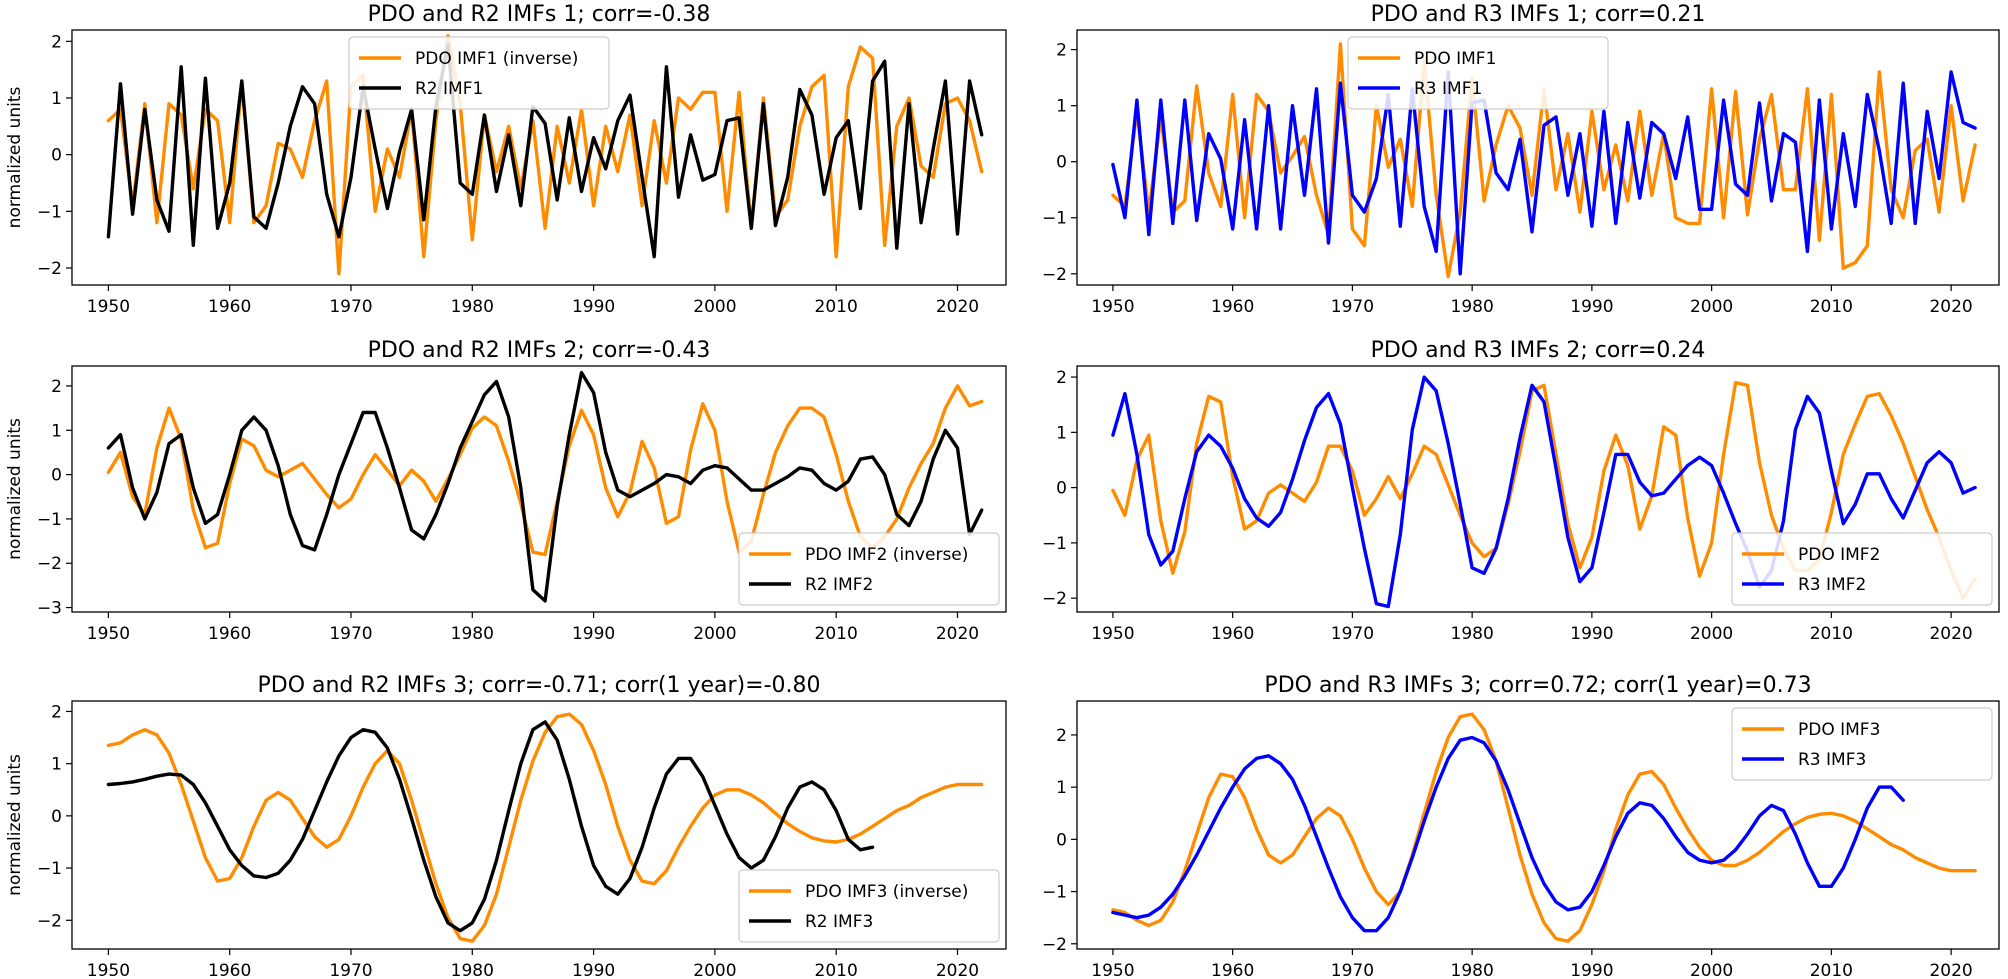  Describe the element at coordinates (839, 922) in the screenshot. I see `legend-entry-label: R2 IMF3` at that location.